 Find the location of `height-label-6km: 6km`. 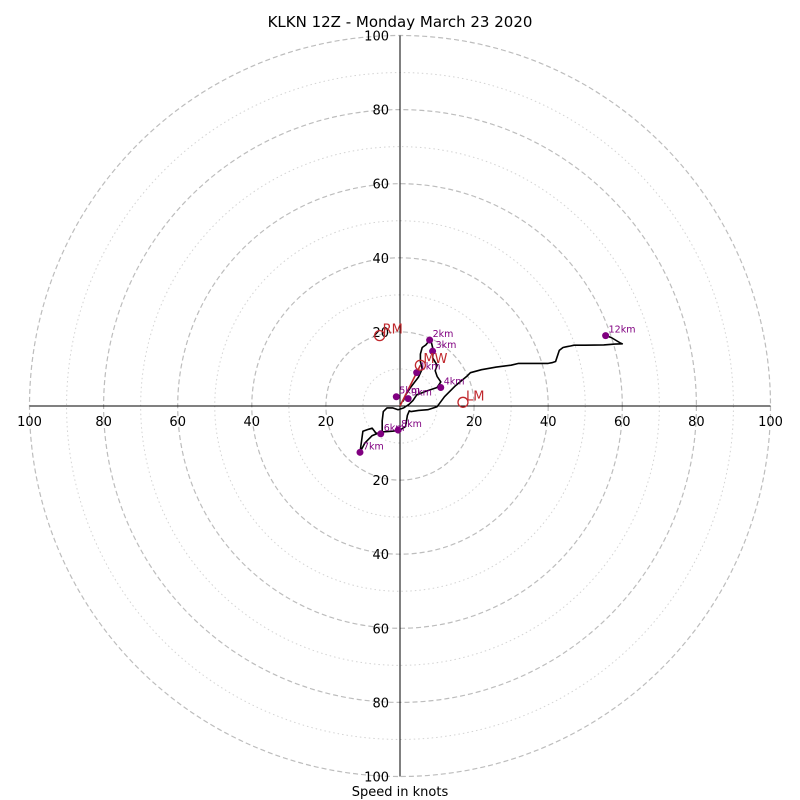

height-label-6km: 6km is located at coordinates (394, 428).